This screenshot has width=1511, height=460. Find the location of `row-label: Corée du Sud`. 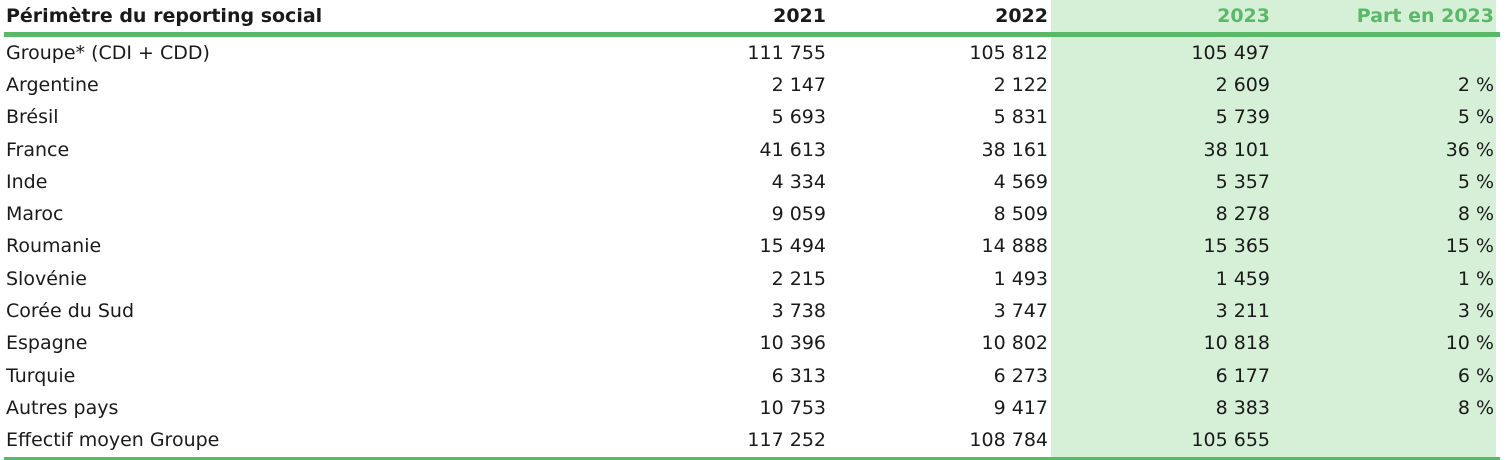

row-label: Corée du Sud is located at coordinates (70, 311).